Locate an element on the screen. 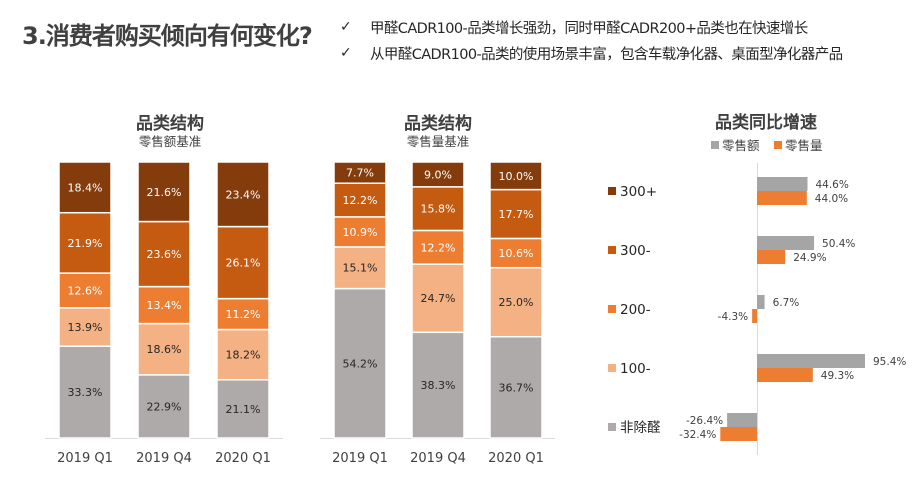 This screenshot has height=481, width=921. data-label: 54.2% is located at coordinates (360, 363).